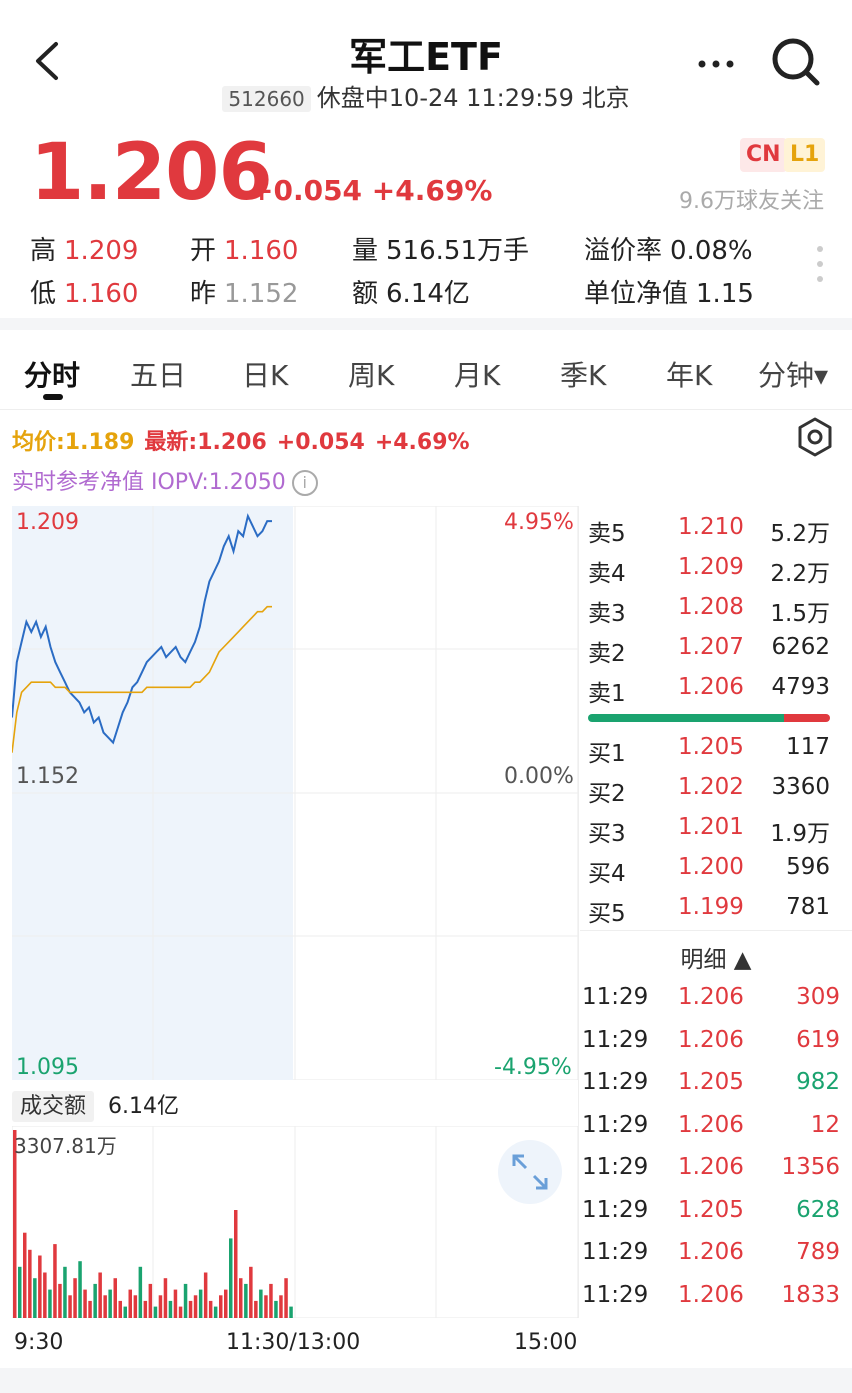 The image size is (852, 1393). Describe the element at coordinates (763, 155) in the screenshot. I see `market-badge: CN` at that location.